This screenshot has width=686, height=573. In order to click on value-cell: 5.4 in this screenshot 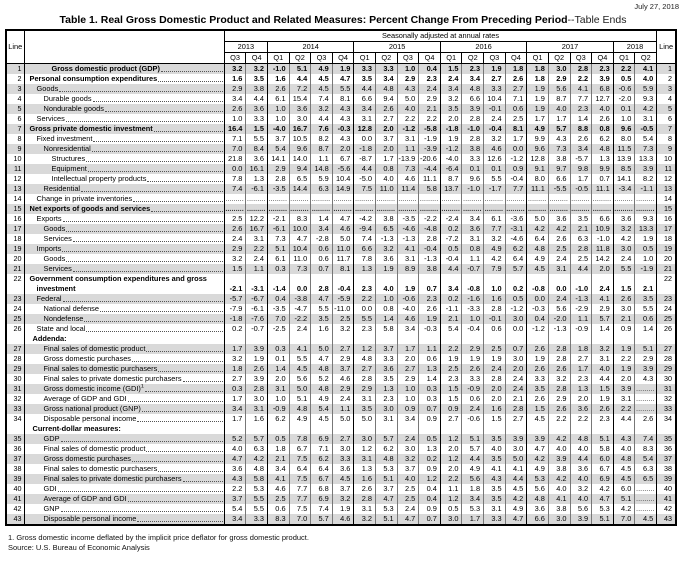, I will do `click(645, 459)`.